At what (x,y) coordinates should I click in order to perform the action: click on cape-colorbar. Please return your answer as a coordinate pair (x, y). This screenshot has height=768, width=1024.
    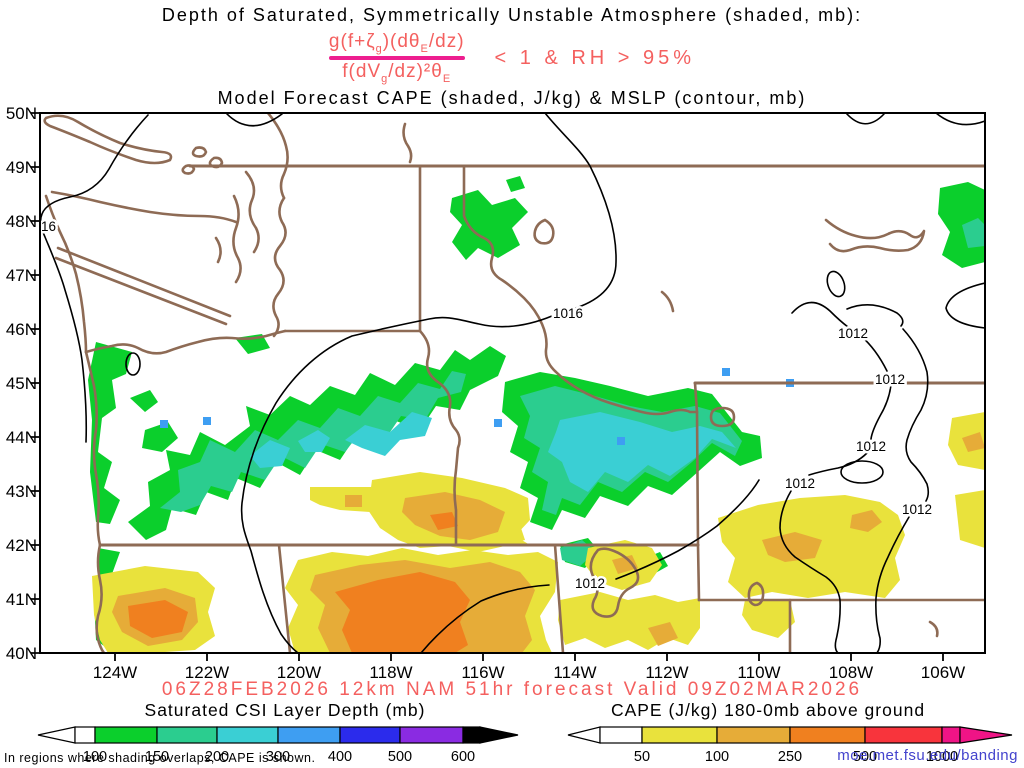
    Looking at the image, I should click on (790, 735).